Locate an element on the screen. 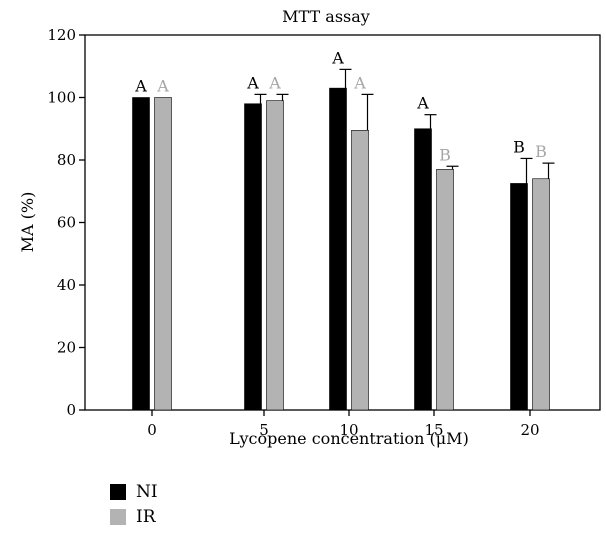 The image size is (606, 553). legend-label-ir: IR is located at coordinates (146, 516).